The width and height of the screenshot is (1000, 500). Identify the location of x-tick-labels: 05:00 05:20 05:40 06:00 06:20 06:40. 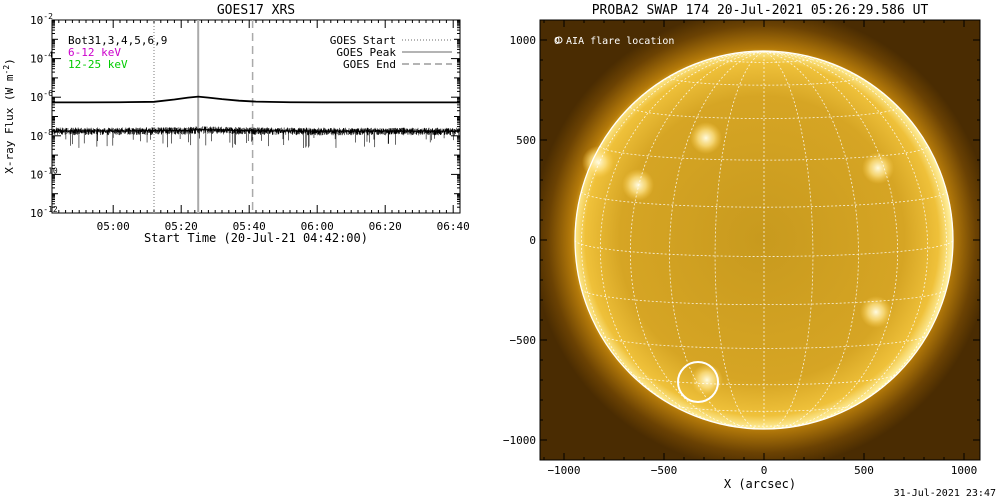
(283, 226).